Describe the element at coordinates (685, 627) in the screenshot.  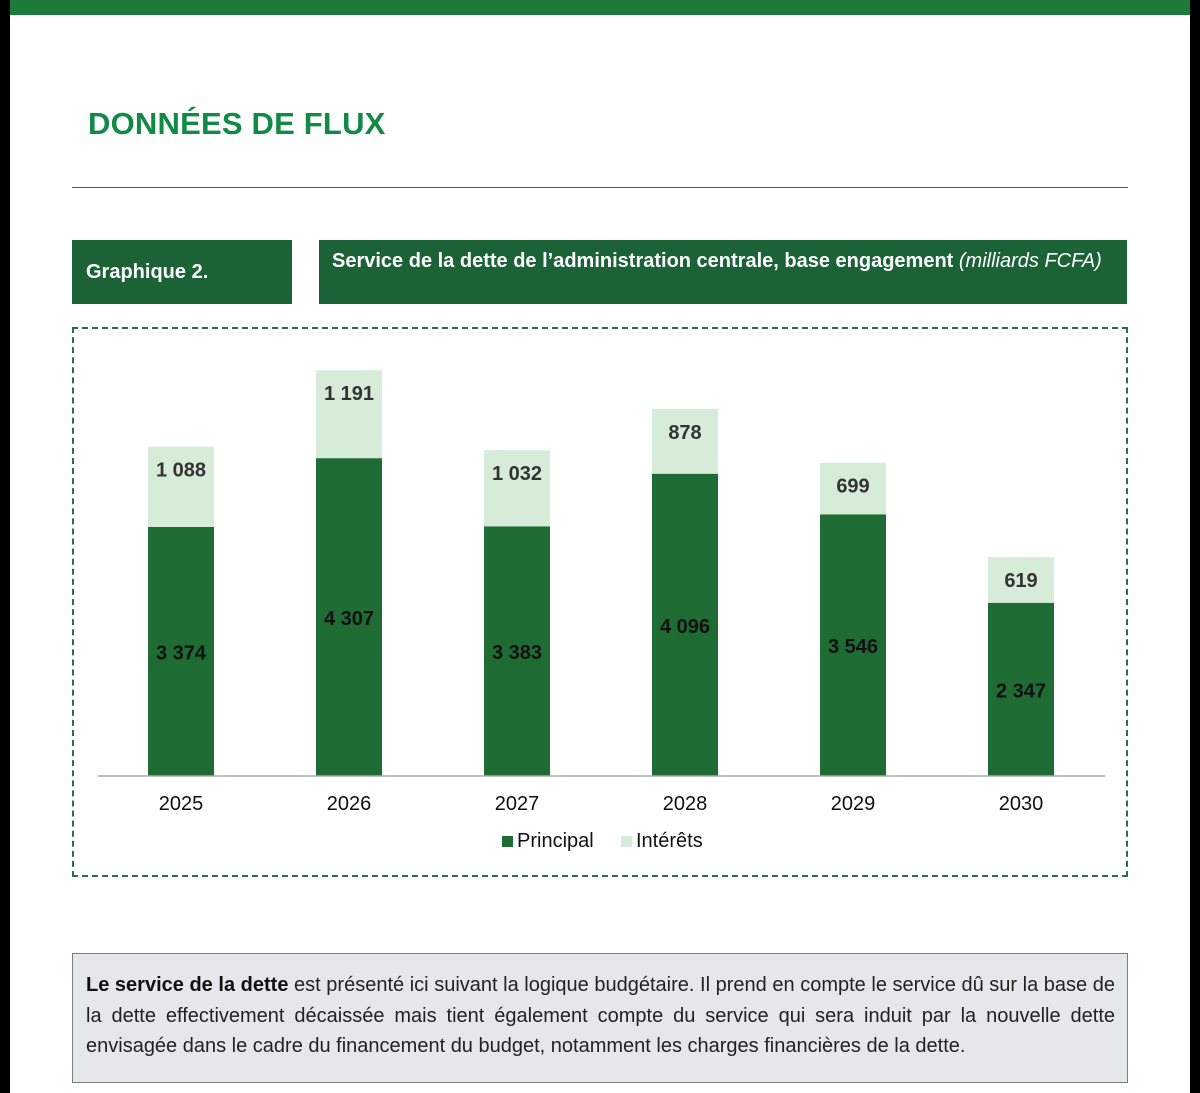
I see `data-label-principal-2028: 4 096` at that location.